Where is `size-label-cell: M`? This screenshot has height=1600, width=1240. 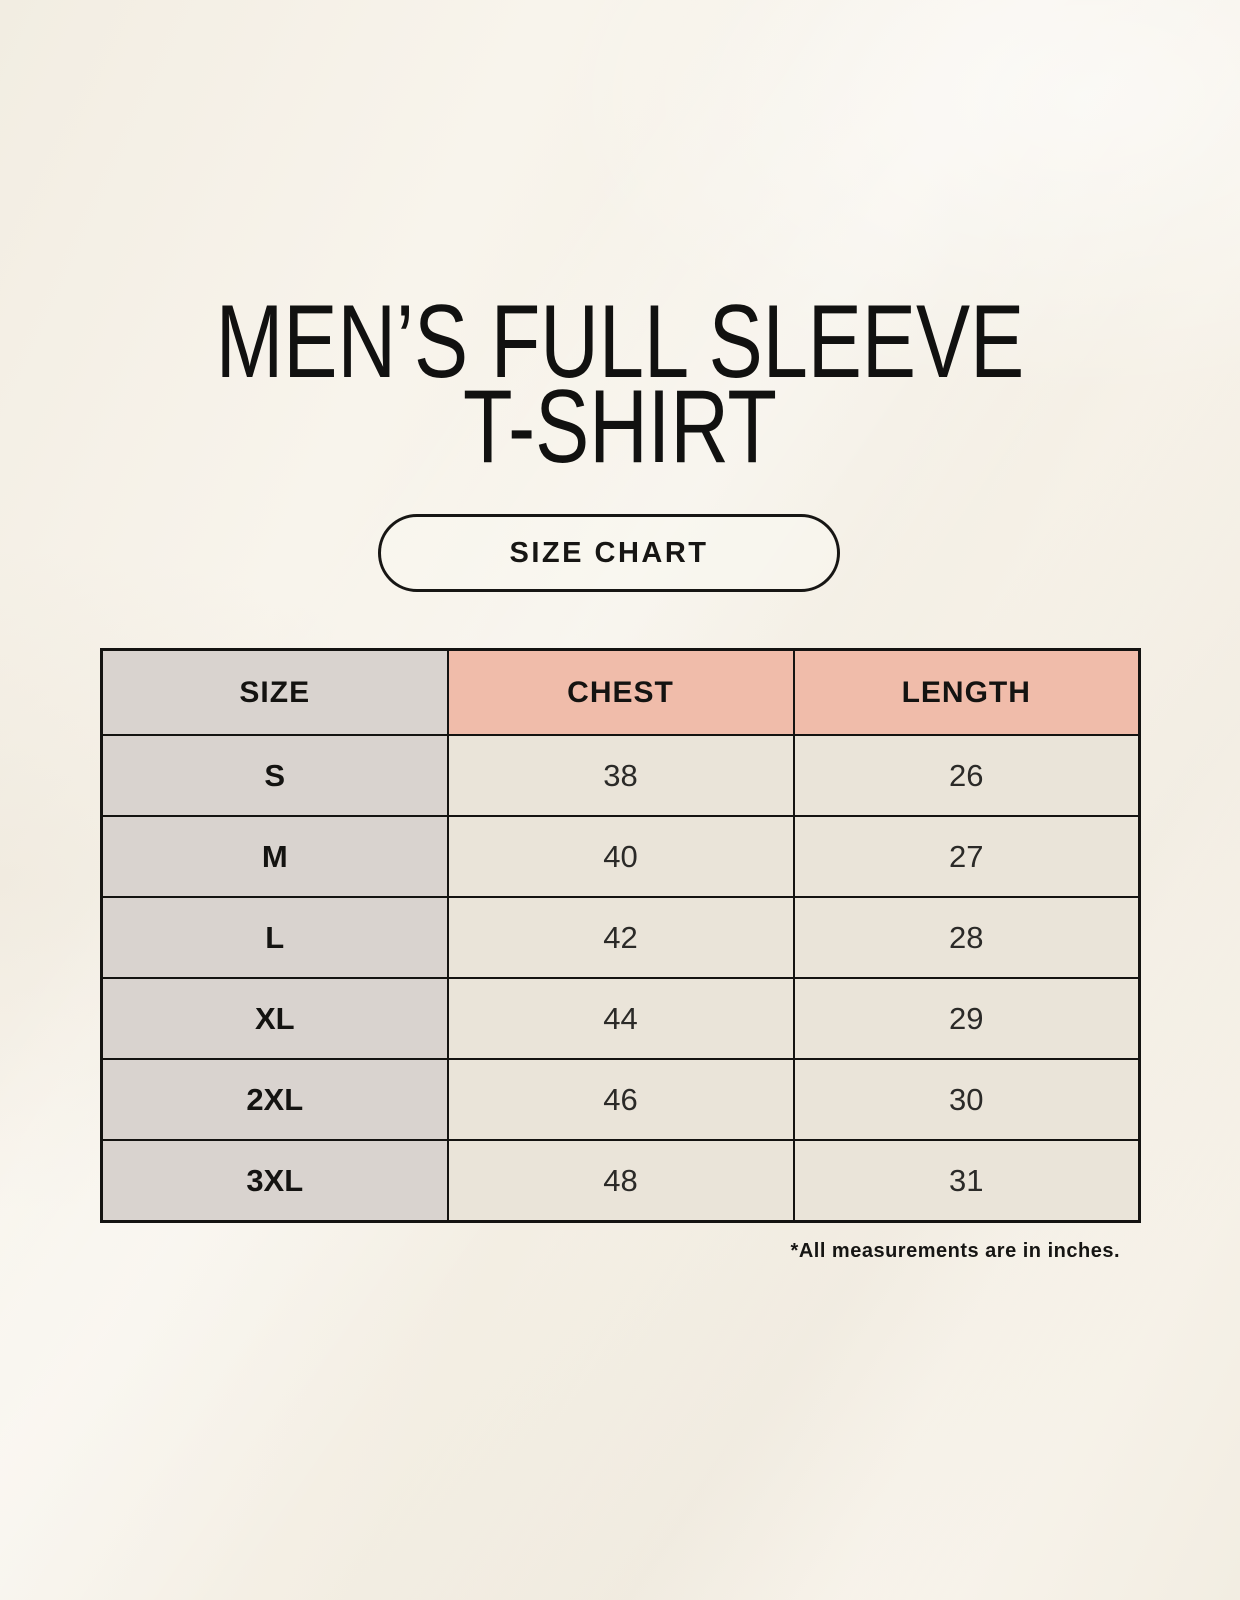 size-label-cell: M is located at coordinates (274, 856).